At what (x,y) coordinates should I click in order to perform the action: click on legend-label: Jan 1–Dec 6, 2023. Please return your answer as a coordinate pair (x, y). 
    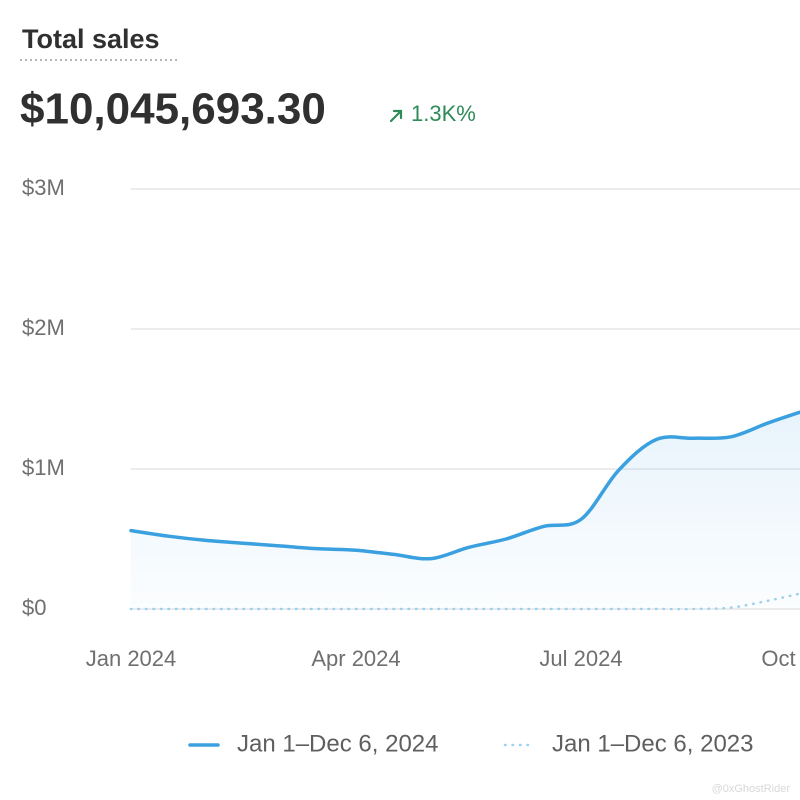
    Looking at the image, I should click on (652, 743).